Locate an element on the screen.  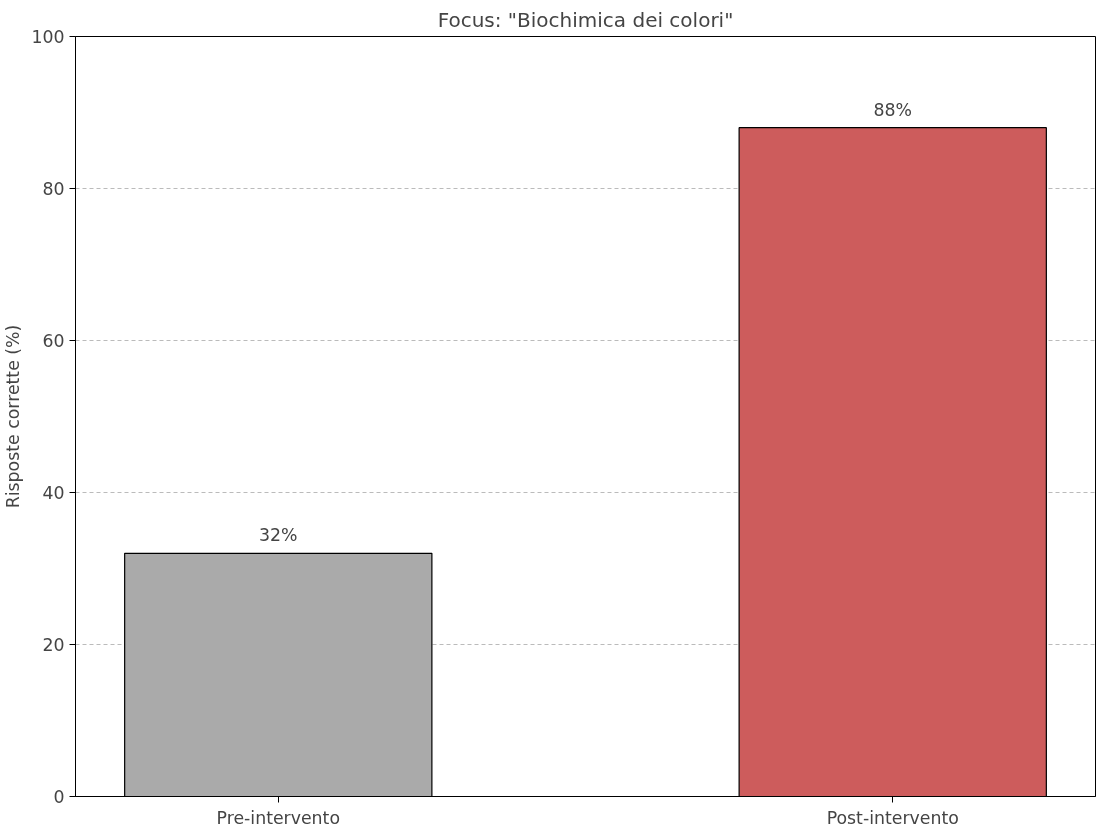
x-tick-label: Pre-intervento is located at coordinates (278, 817).